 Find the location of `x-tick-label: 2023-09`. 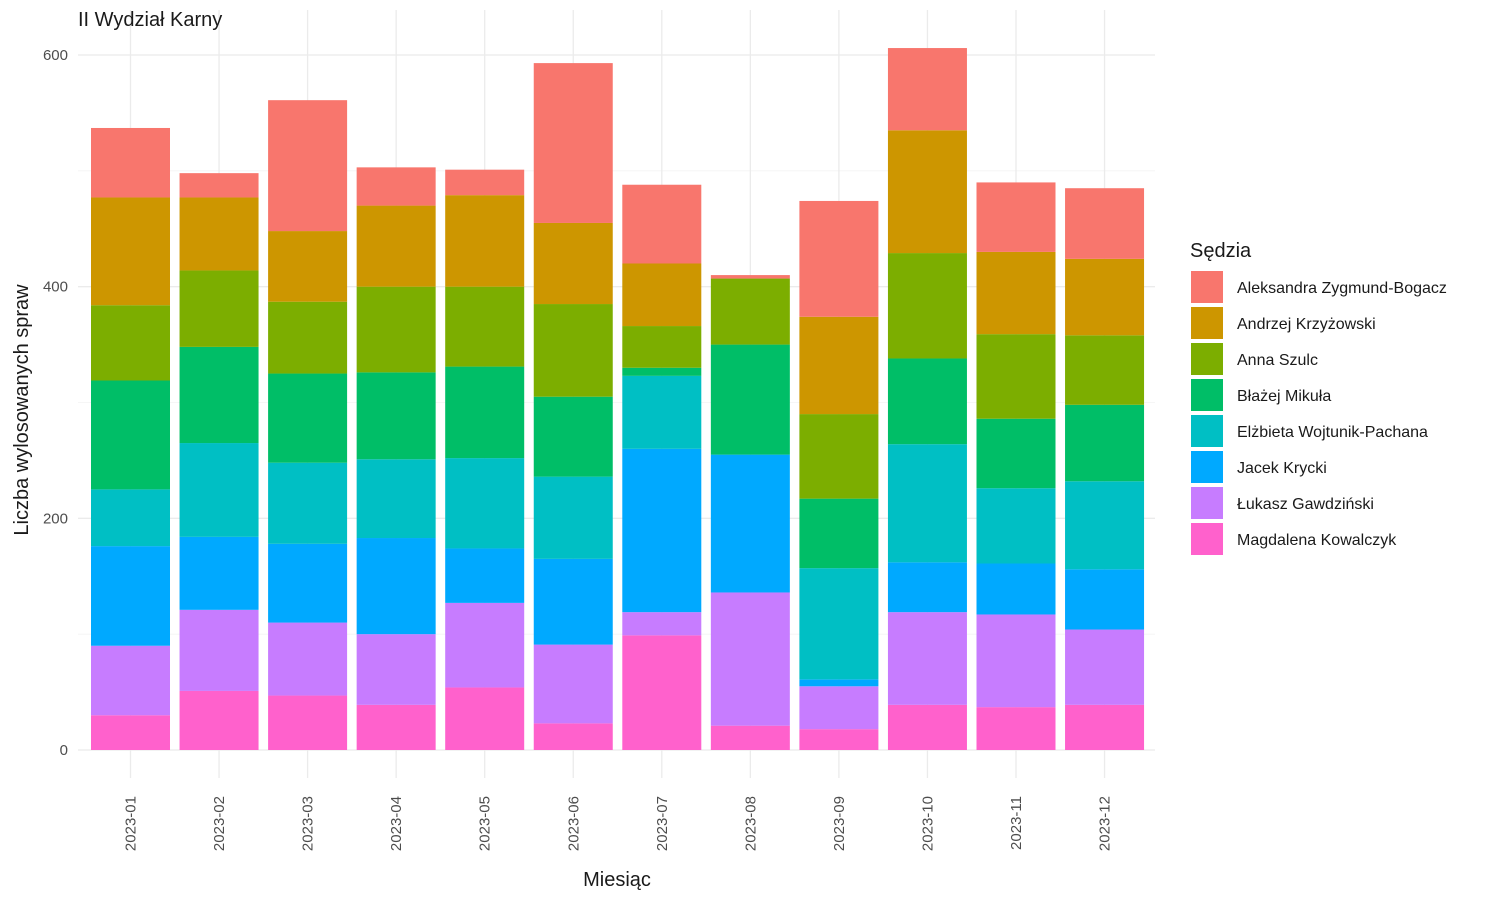

x-tick-label: 2023-09 is located at coordinates (839, 823).